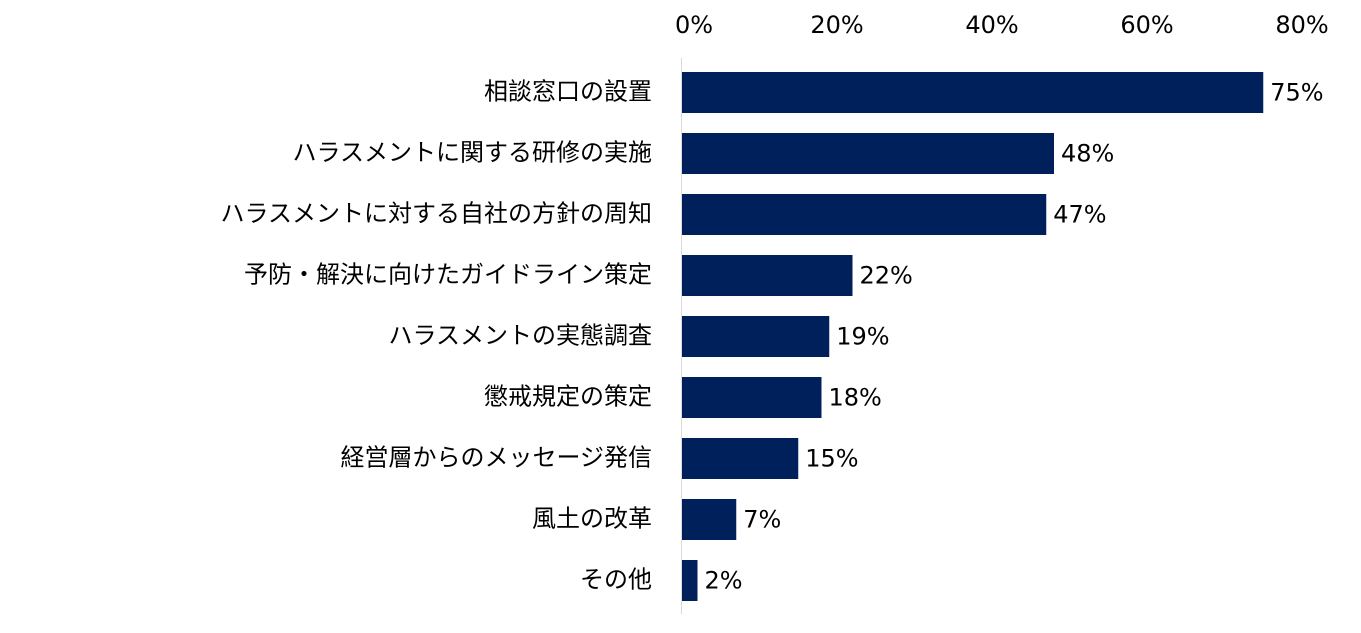 The height and width of the screenshot is (633, 1361). Describe the element at coordinates (663, 214) in the screenshot. I see `bar-row: ハラスメントに対する自社の方針の周知 47%` at that location.